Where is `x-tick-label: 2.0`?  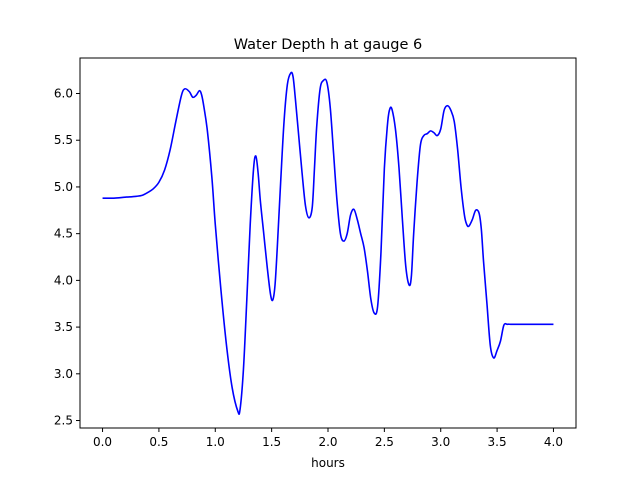
x-tick-label: 2.0 is located at coordinates (327, 442).